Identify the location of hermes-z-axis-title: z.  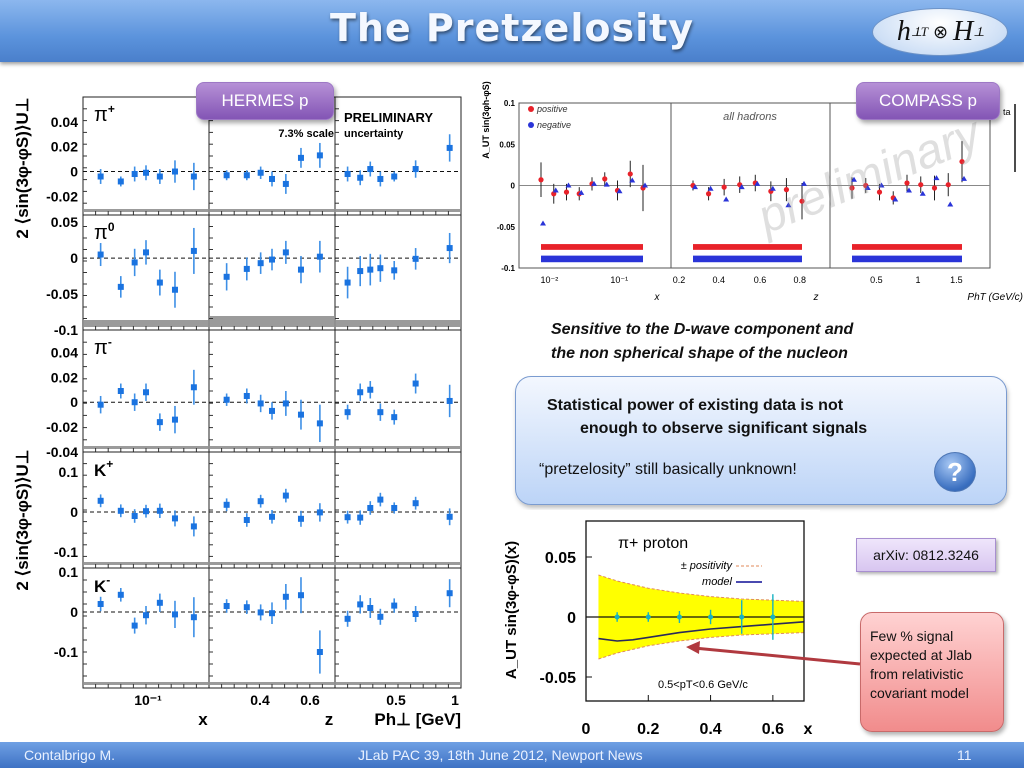
(329, 719).